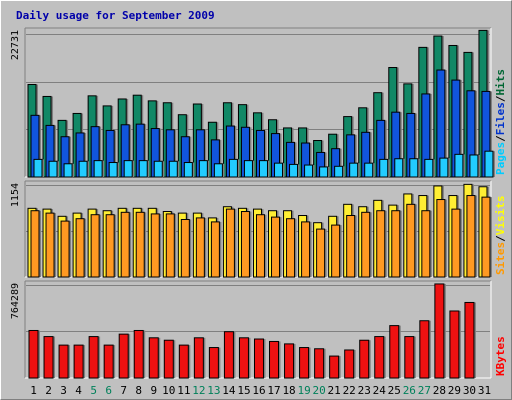 This screenshot has width=512, height=400. Describe the element at coordinates (500, 216) in the screenshot. I see `legend-visits: Visits` at that location.